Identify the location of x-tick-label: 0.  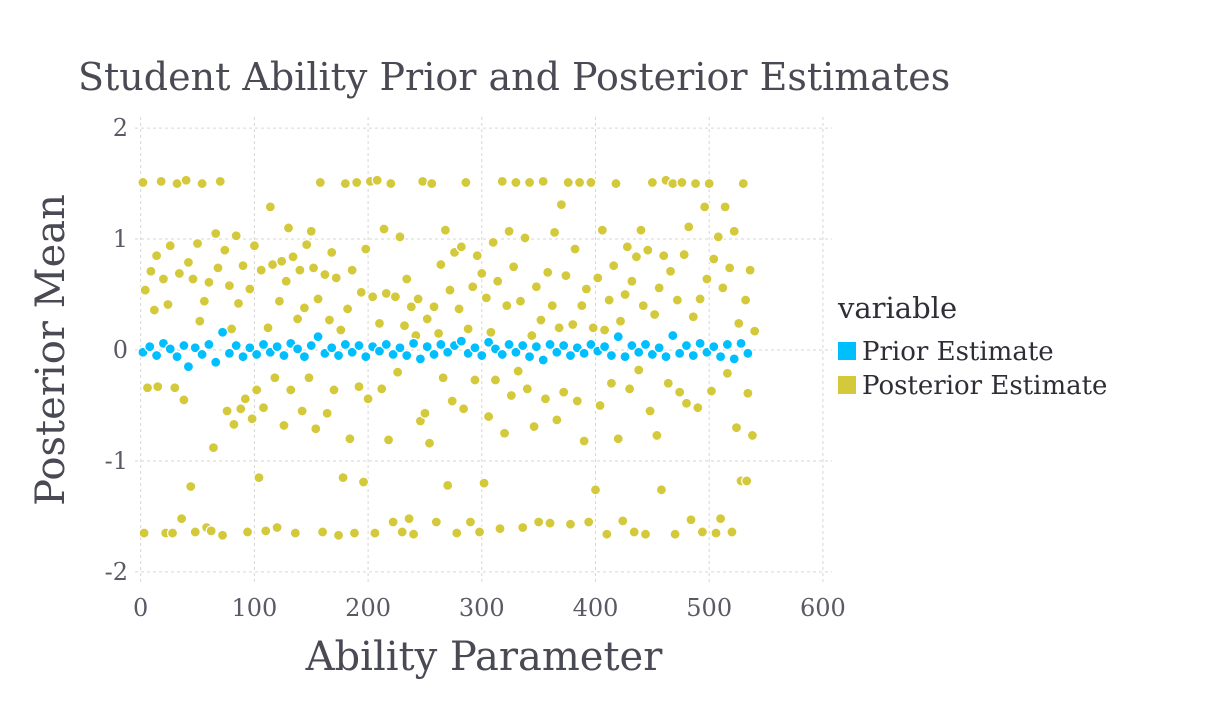
(140, 608).